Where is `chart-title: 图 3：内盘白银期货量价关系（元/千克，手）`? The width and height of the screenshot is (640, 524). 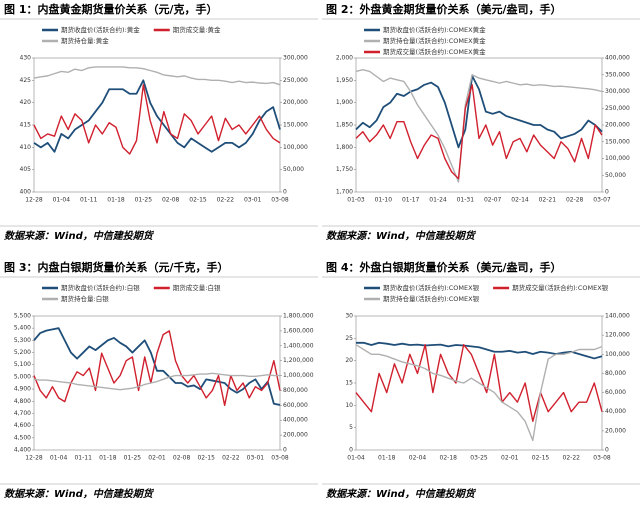 chart-title: 图 3：内盘白银期货量价关系（元/千克，手） is located at coordinates (116, 267).